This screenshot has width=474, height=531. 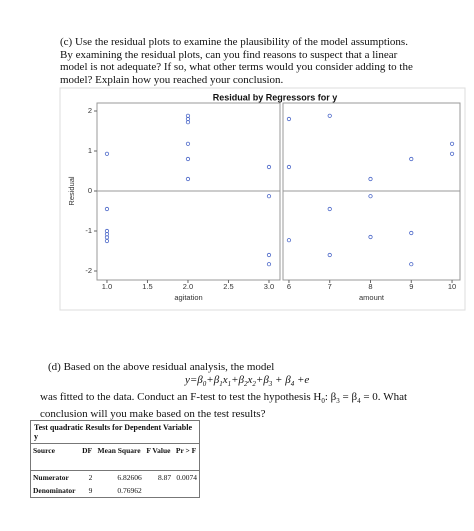 What do you see at coordinates (281, 380) in the screenshot?
I see `text-run: + β` at bounding box center [281, 380].